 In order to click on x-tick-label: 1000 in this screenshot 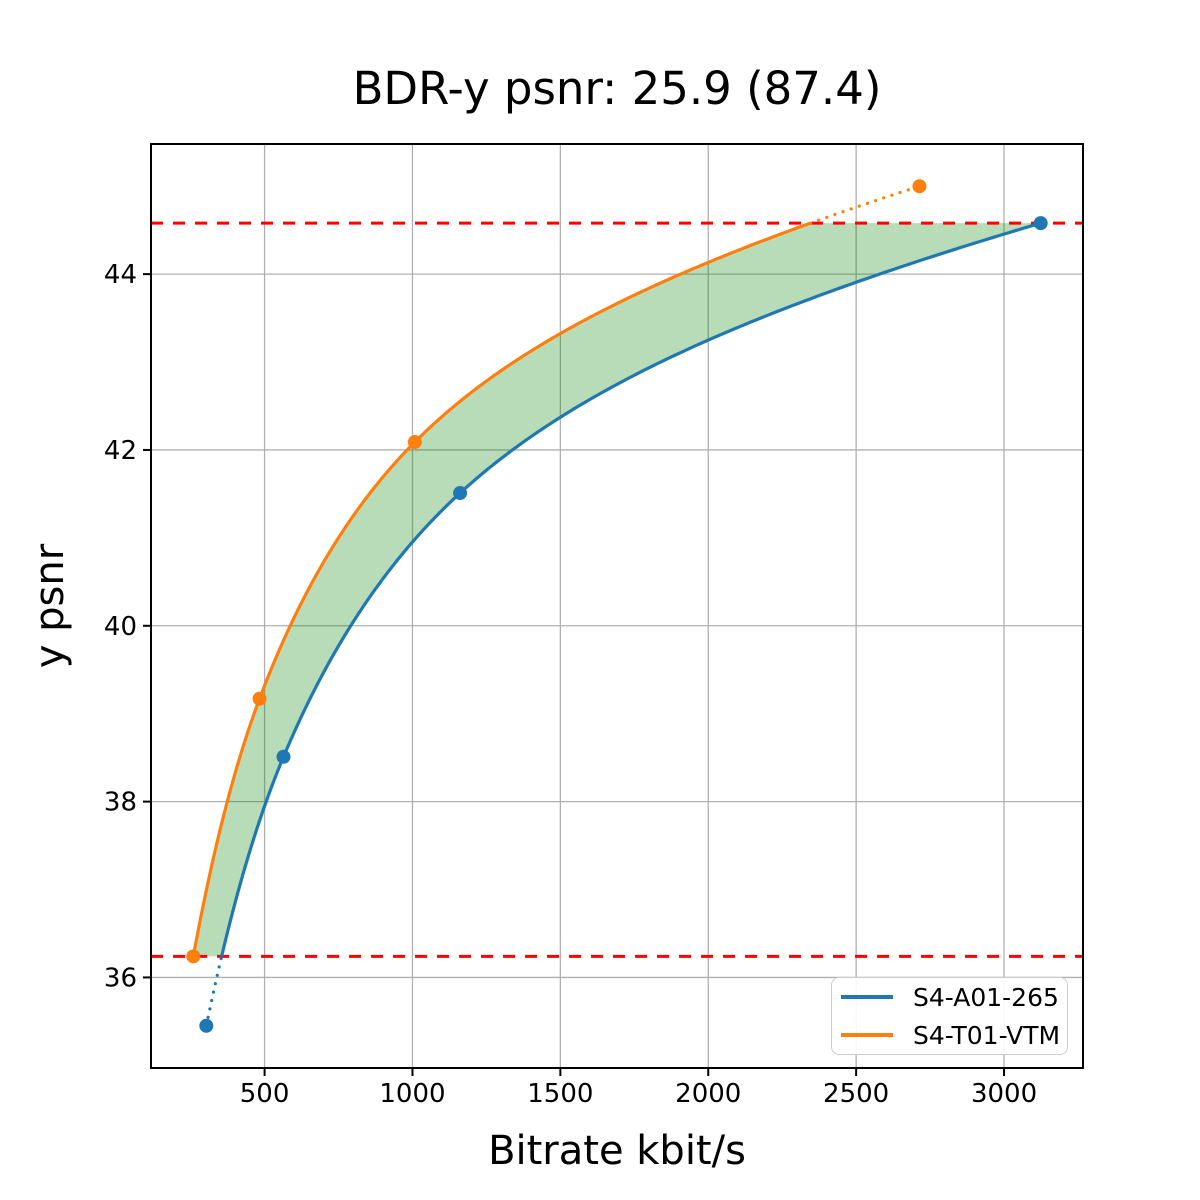, I will do `click(412, 1094)`.